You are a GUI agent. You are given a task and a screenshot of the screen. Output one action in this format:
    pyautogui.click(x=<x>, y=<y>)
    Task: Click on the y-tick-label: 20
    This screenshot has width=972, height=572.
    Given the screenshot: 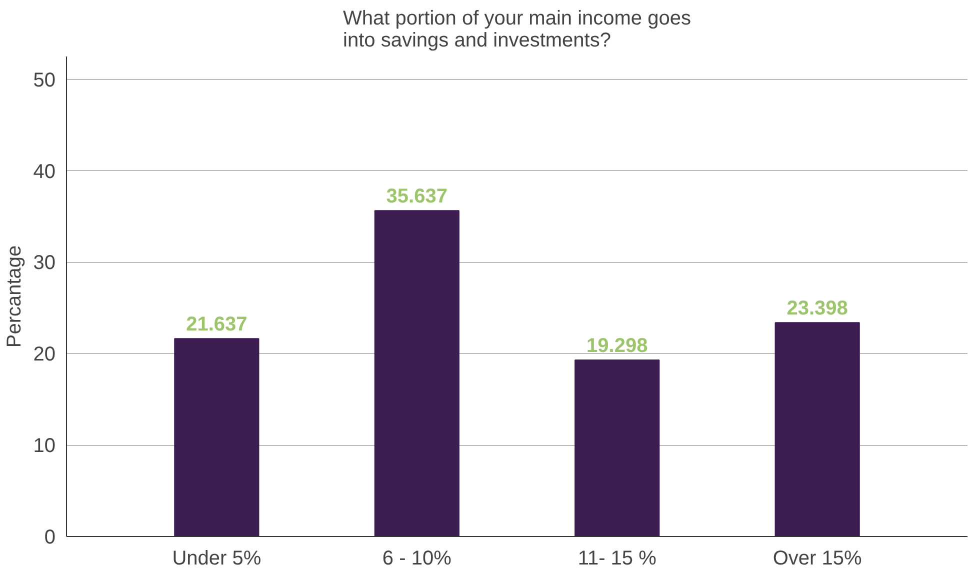 What is the action you would take?
    pyautogui.click(x=44, y=355)
    